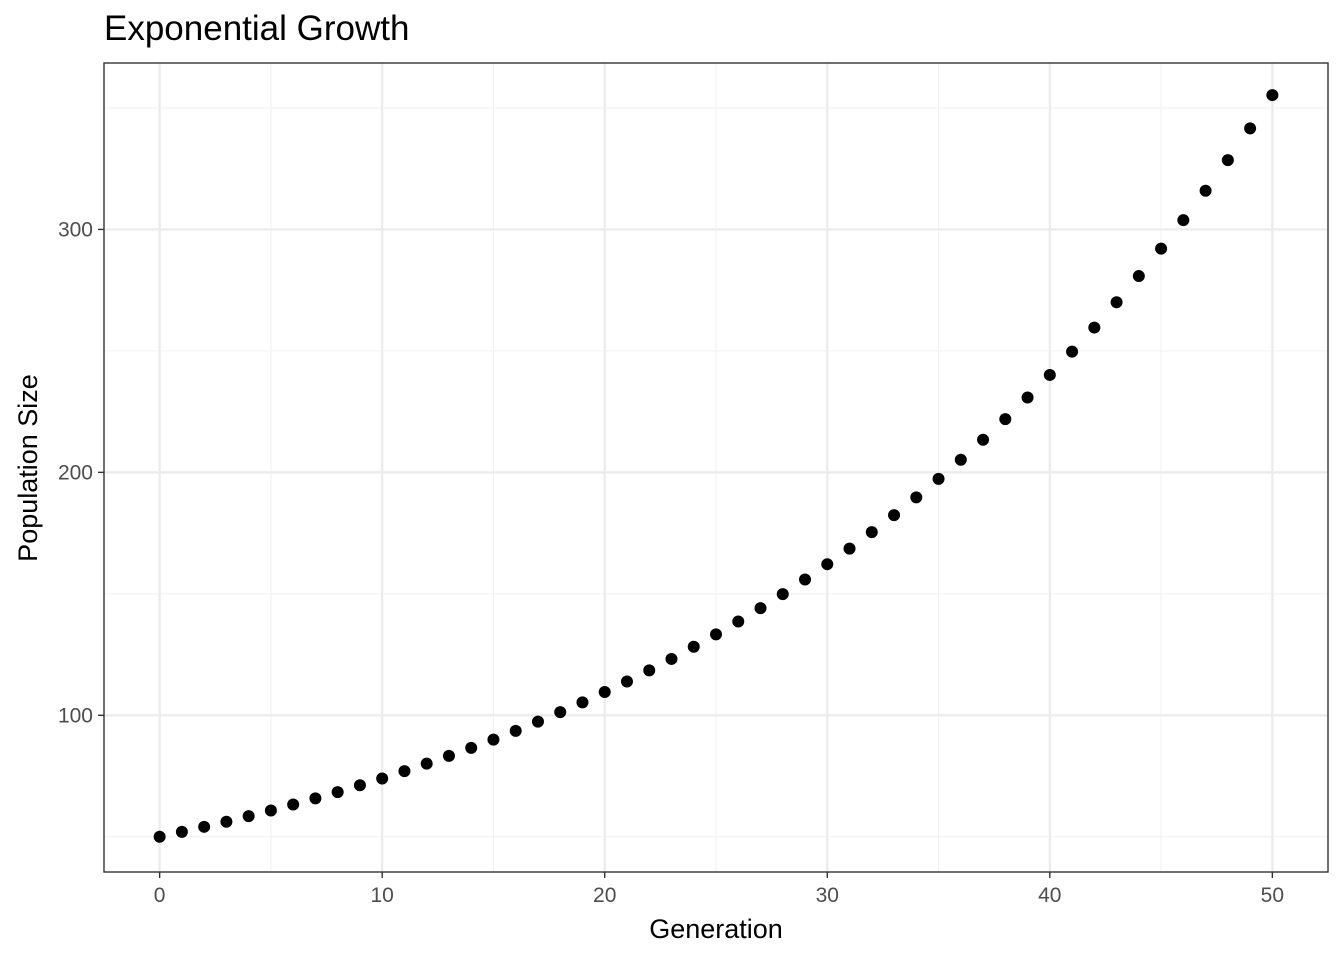  I want to click on y-tick-label: 300, so click(75, 229).